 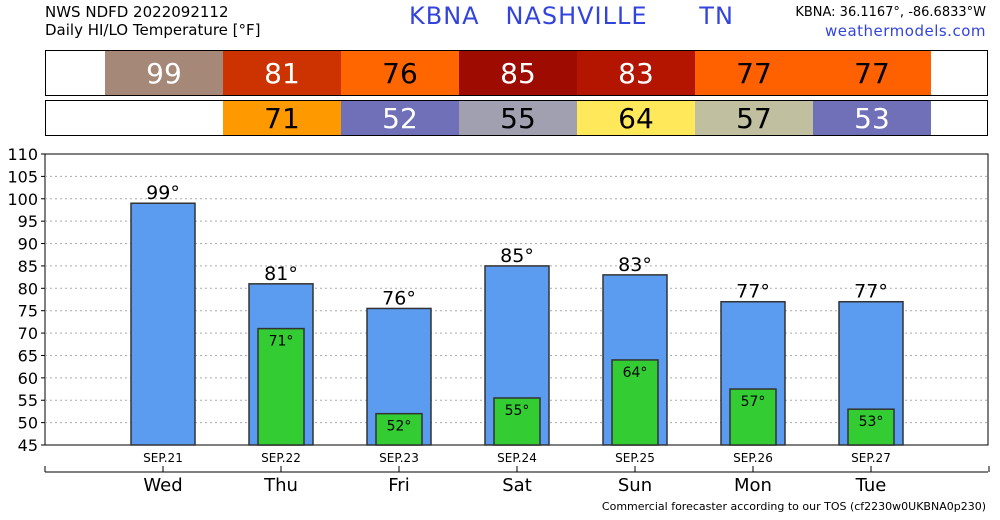 I want to click on site-link: weathermodels.com, so click(x=905, y=31).